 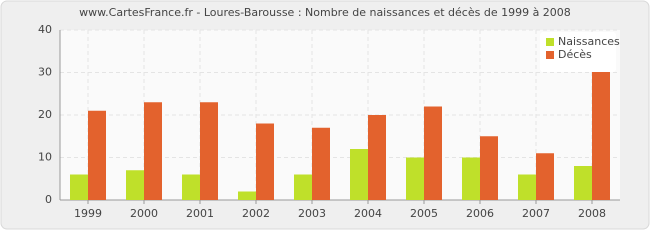 I want to click on x-tick-label: 2007, so click(x=536, y=213).